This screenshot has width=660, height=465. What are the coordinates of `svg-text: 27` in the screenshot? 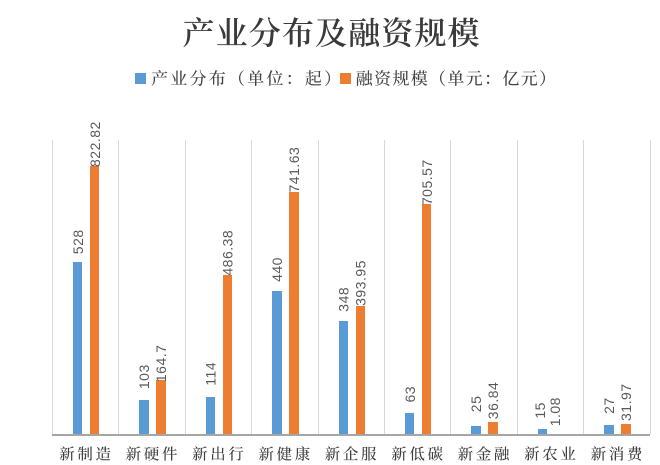 It's located at (609, 405).